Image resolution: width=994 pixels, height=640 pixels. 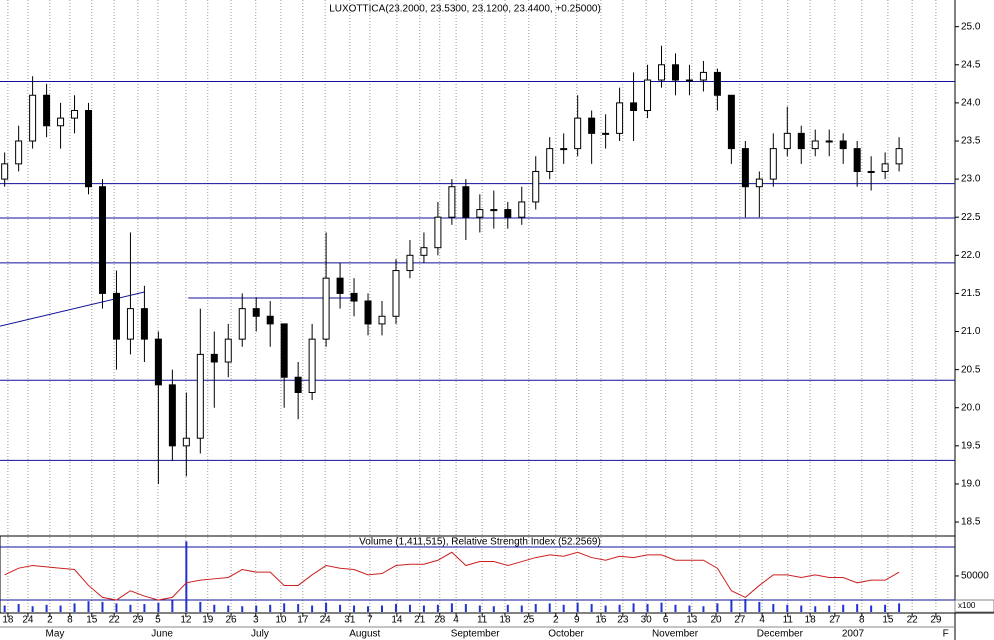 I want to click on y-tick-label: 20.0, so click(x=971, y=407).